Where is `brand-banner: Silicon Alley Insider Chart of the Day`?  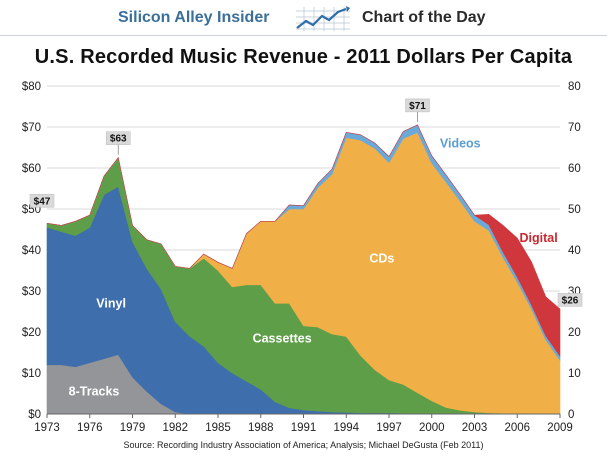 brand-banner: Silicon Alley Insider Chart of the Day is located at coordinates (303, 18).